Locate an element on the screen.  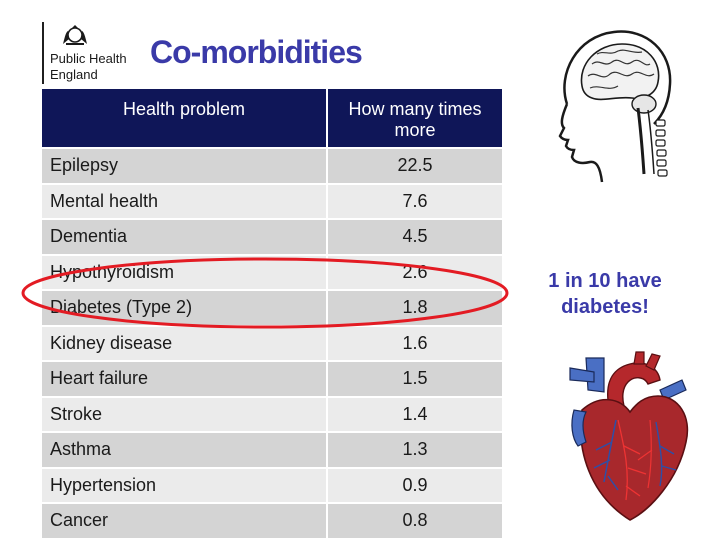
highlight-ellipse is located at coordinates (265, 293).